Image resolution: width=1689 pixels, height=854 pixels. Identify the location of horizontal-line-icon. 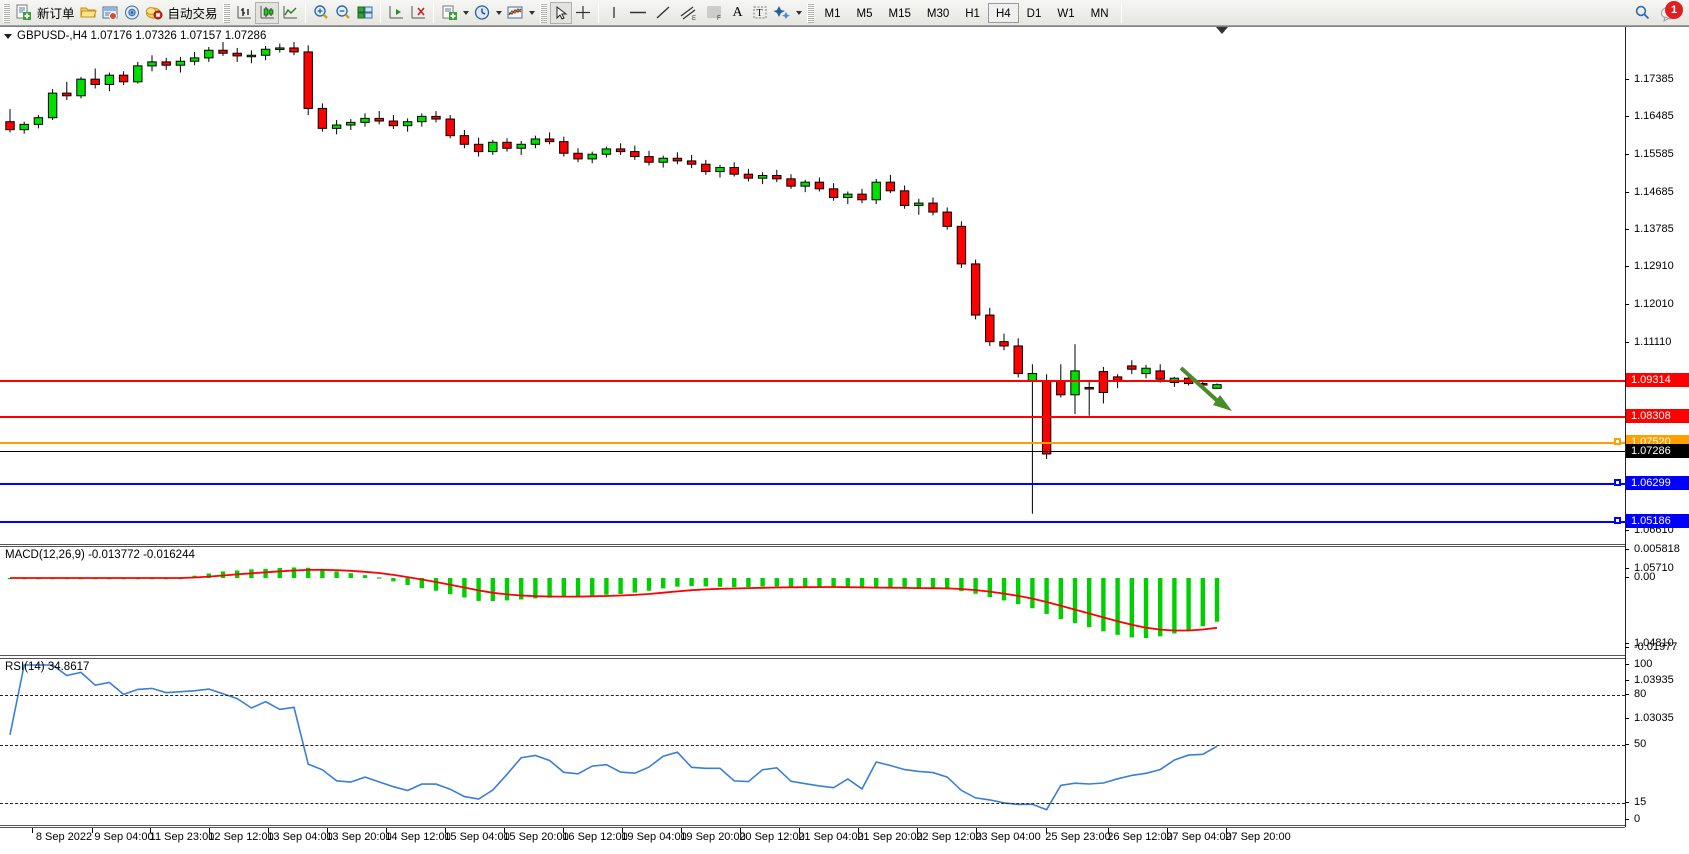
(637, 12).